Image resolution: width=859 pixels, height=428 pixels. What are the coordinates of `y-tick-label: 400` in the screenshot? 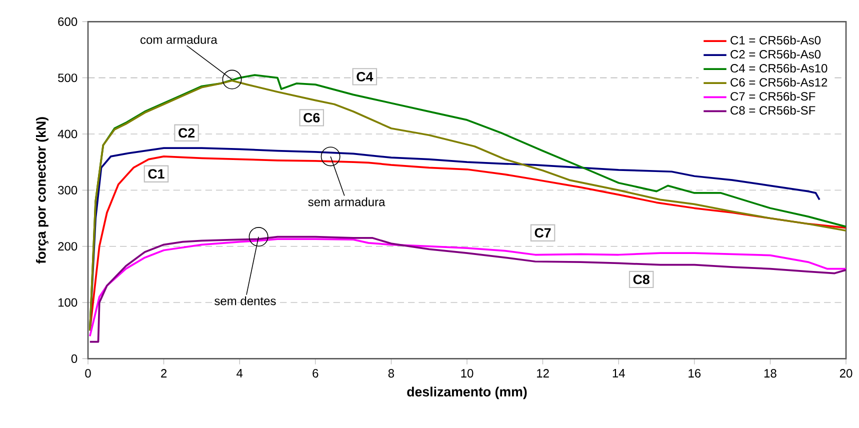 It's located at (68, 134).